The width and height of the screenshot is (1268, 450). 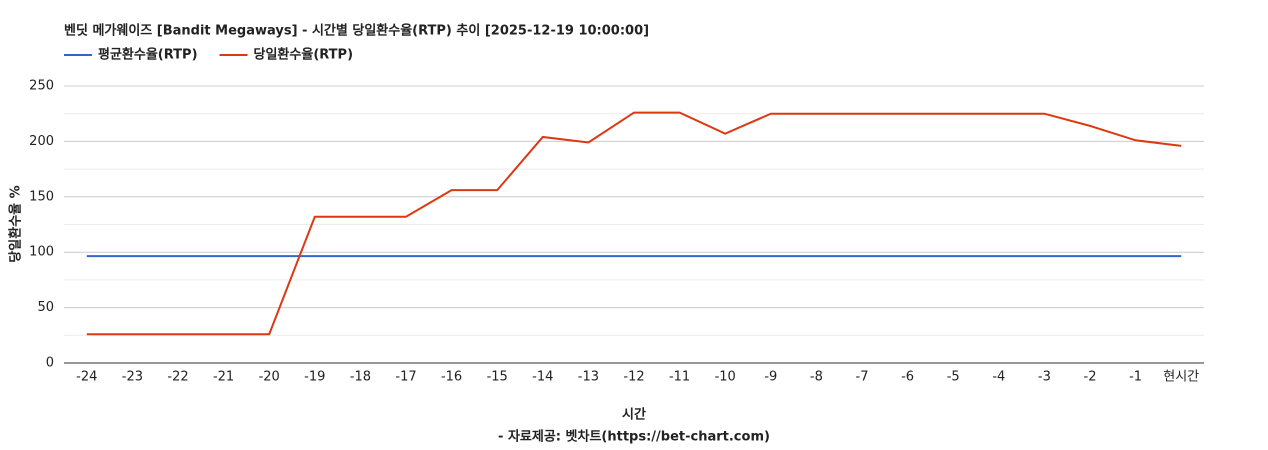 What do you see at coordinates (953, 377) in the screenshot?
I see `x-tick-label: -5` at bounding box center [953, 377].